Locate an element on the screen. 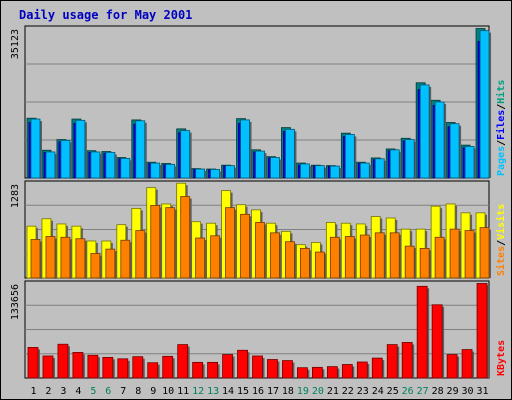 The image size is (512, 400). x-tick-label-day-5: 5 is located at coordinates (93, 391).